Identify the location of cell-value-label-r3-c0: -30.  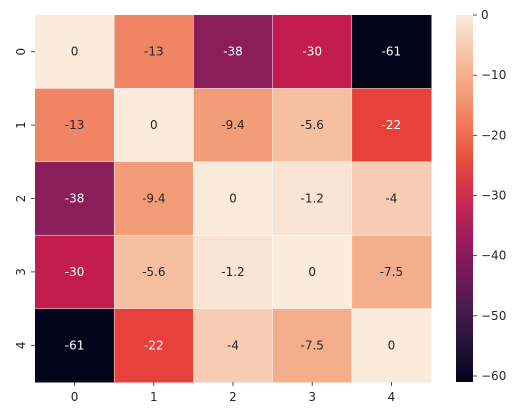
(75, 272).